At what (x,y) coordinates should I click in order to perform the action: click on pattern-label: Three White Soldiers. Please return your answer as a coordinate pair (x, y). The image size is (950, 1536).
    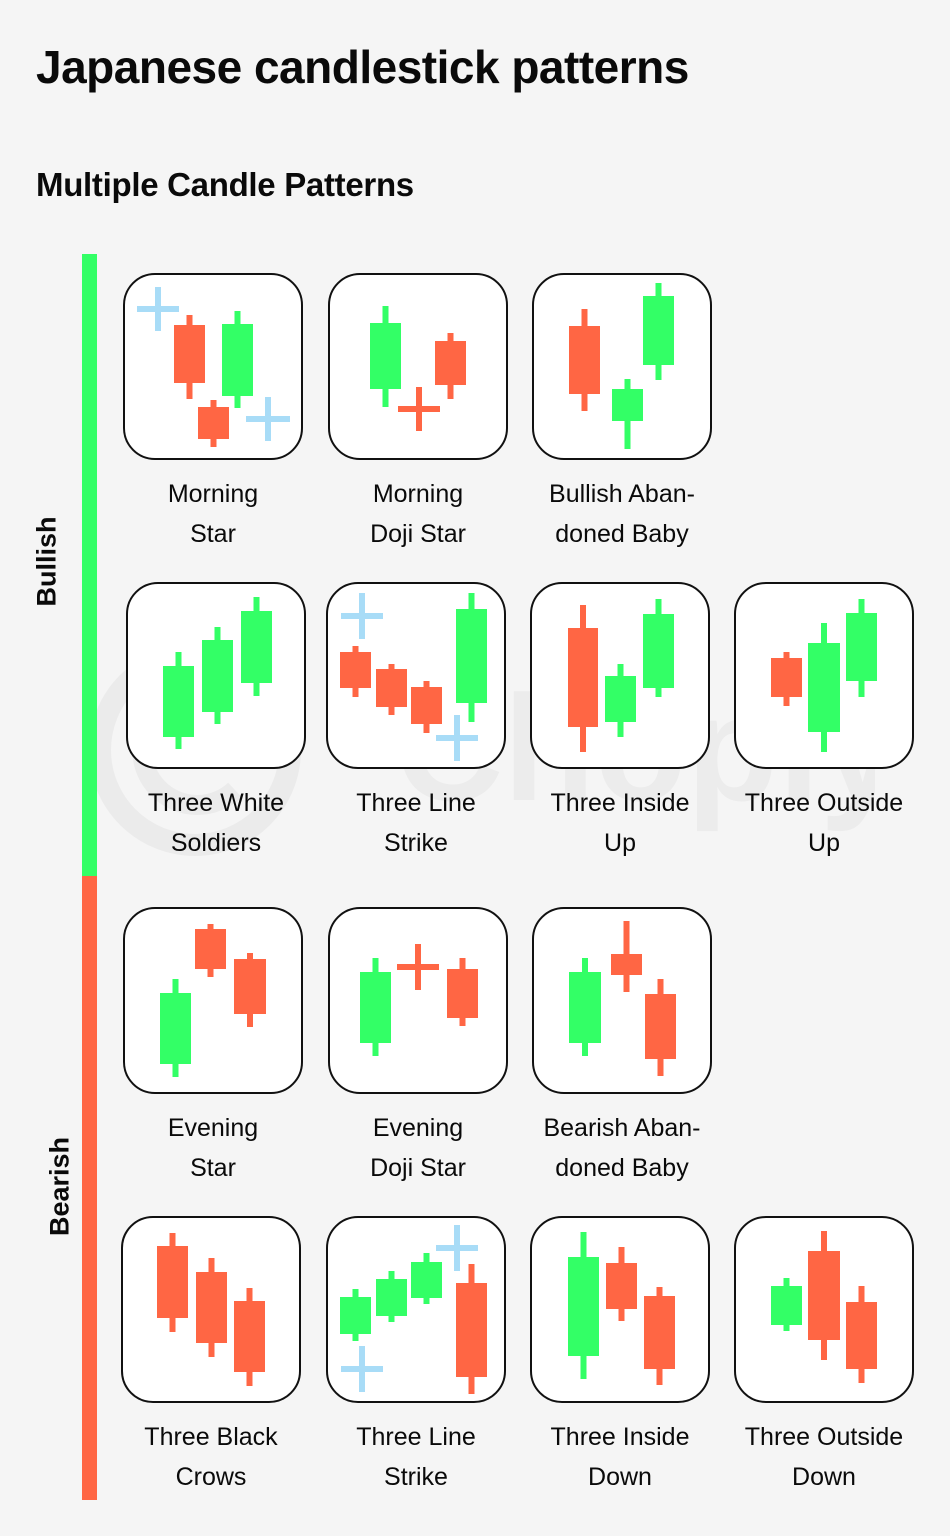
    Looking at the image, I should click on (216, 823).